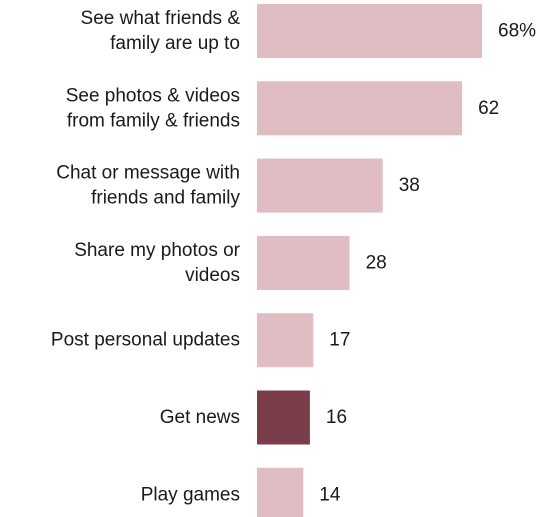 This screenshot has height=517, width=546. I want to click on category-label-line: family are up to, so click(175, 43).